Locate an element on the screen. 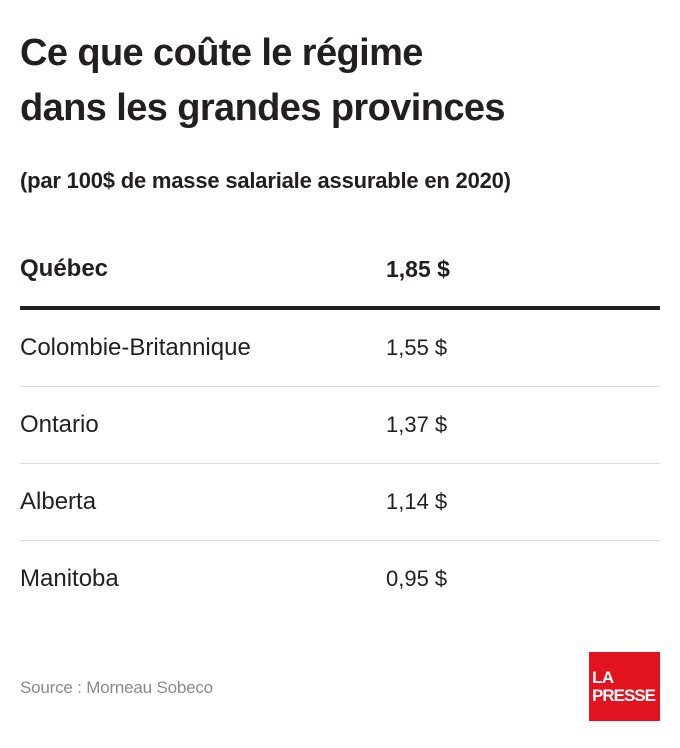 This screenshot has width=680, height=748. la-presse-logo: LA PRESSE is located at coordinates (624, 686).